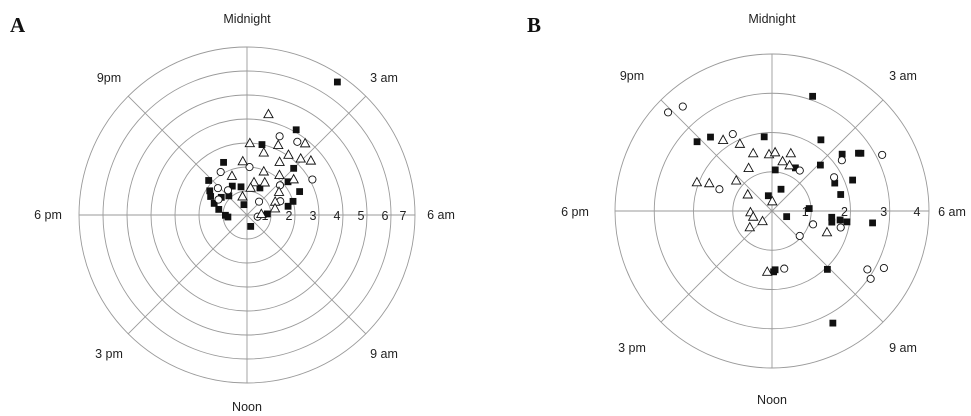 Image resolution: width=971 pixels, height=416 pixels. I want to click on angular-label: 6 am, so click(952, 212).